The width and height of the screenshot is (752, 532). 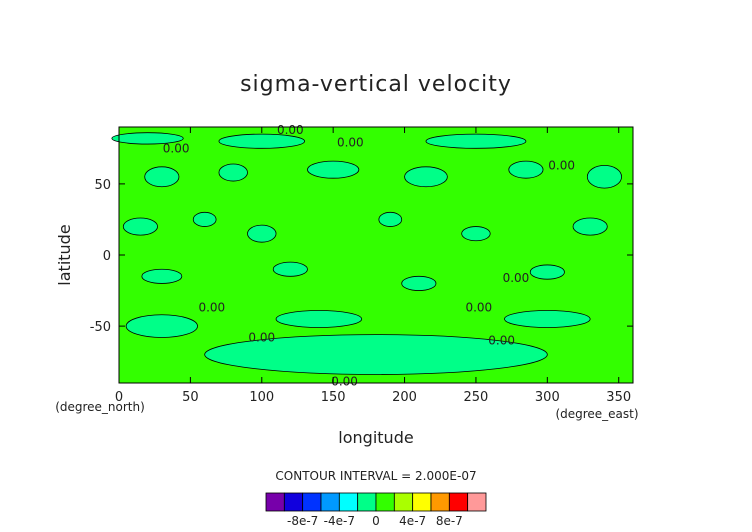 What do you see at coordinates (261, 337) in the screenshot?
I see `contour-label-7: 0.00` at bounding box center [261, 337].